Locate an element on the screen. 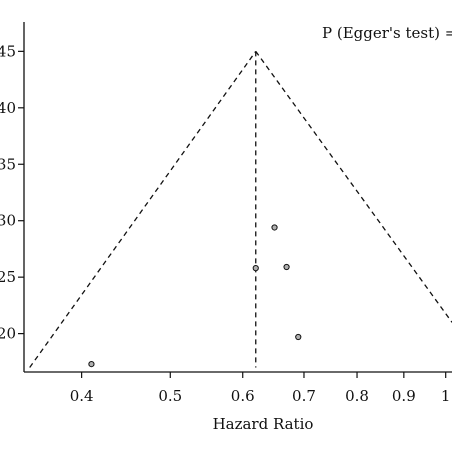 The height and width of the screenshot is (452, 452). y-tick-label: 20 is located at coordinates (8, 334).